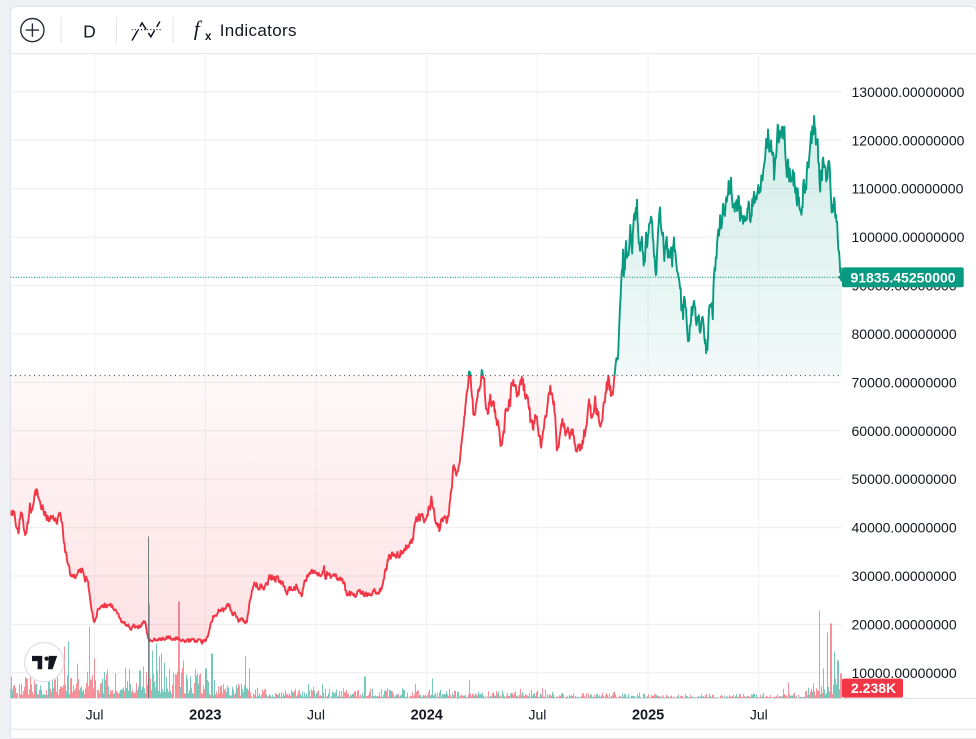  I want to click on svg-text: 91835.45250000, so click(902, 277).